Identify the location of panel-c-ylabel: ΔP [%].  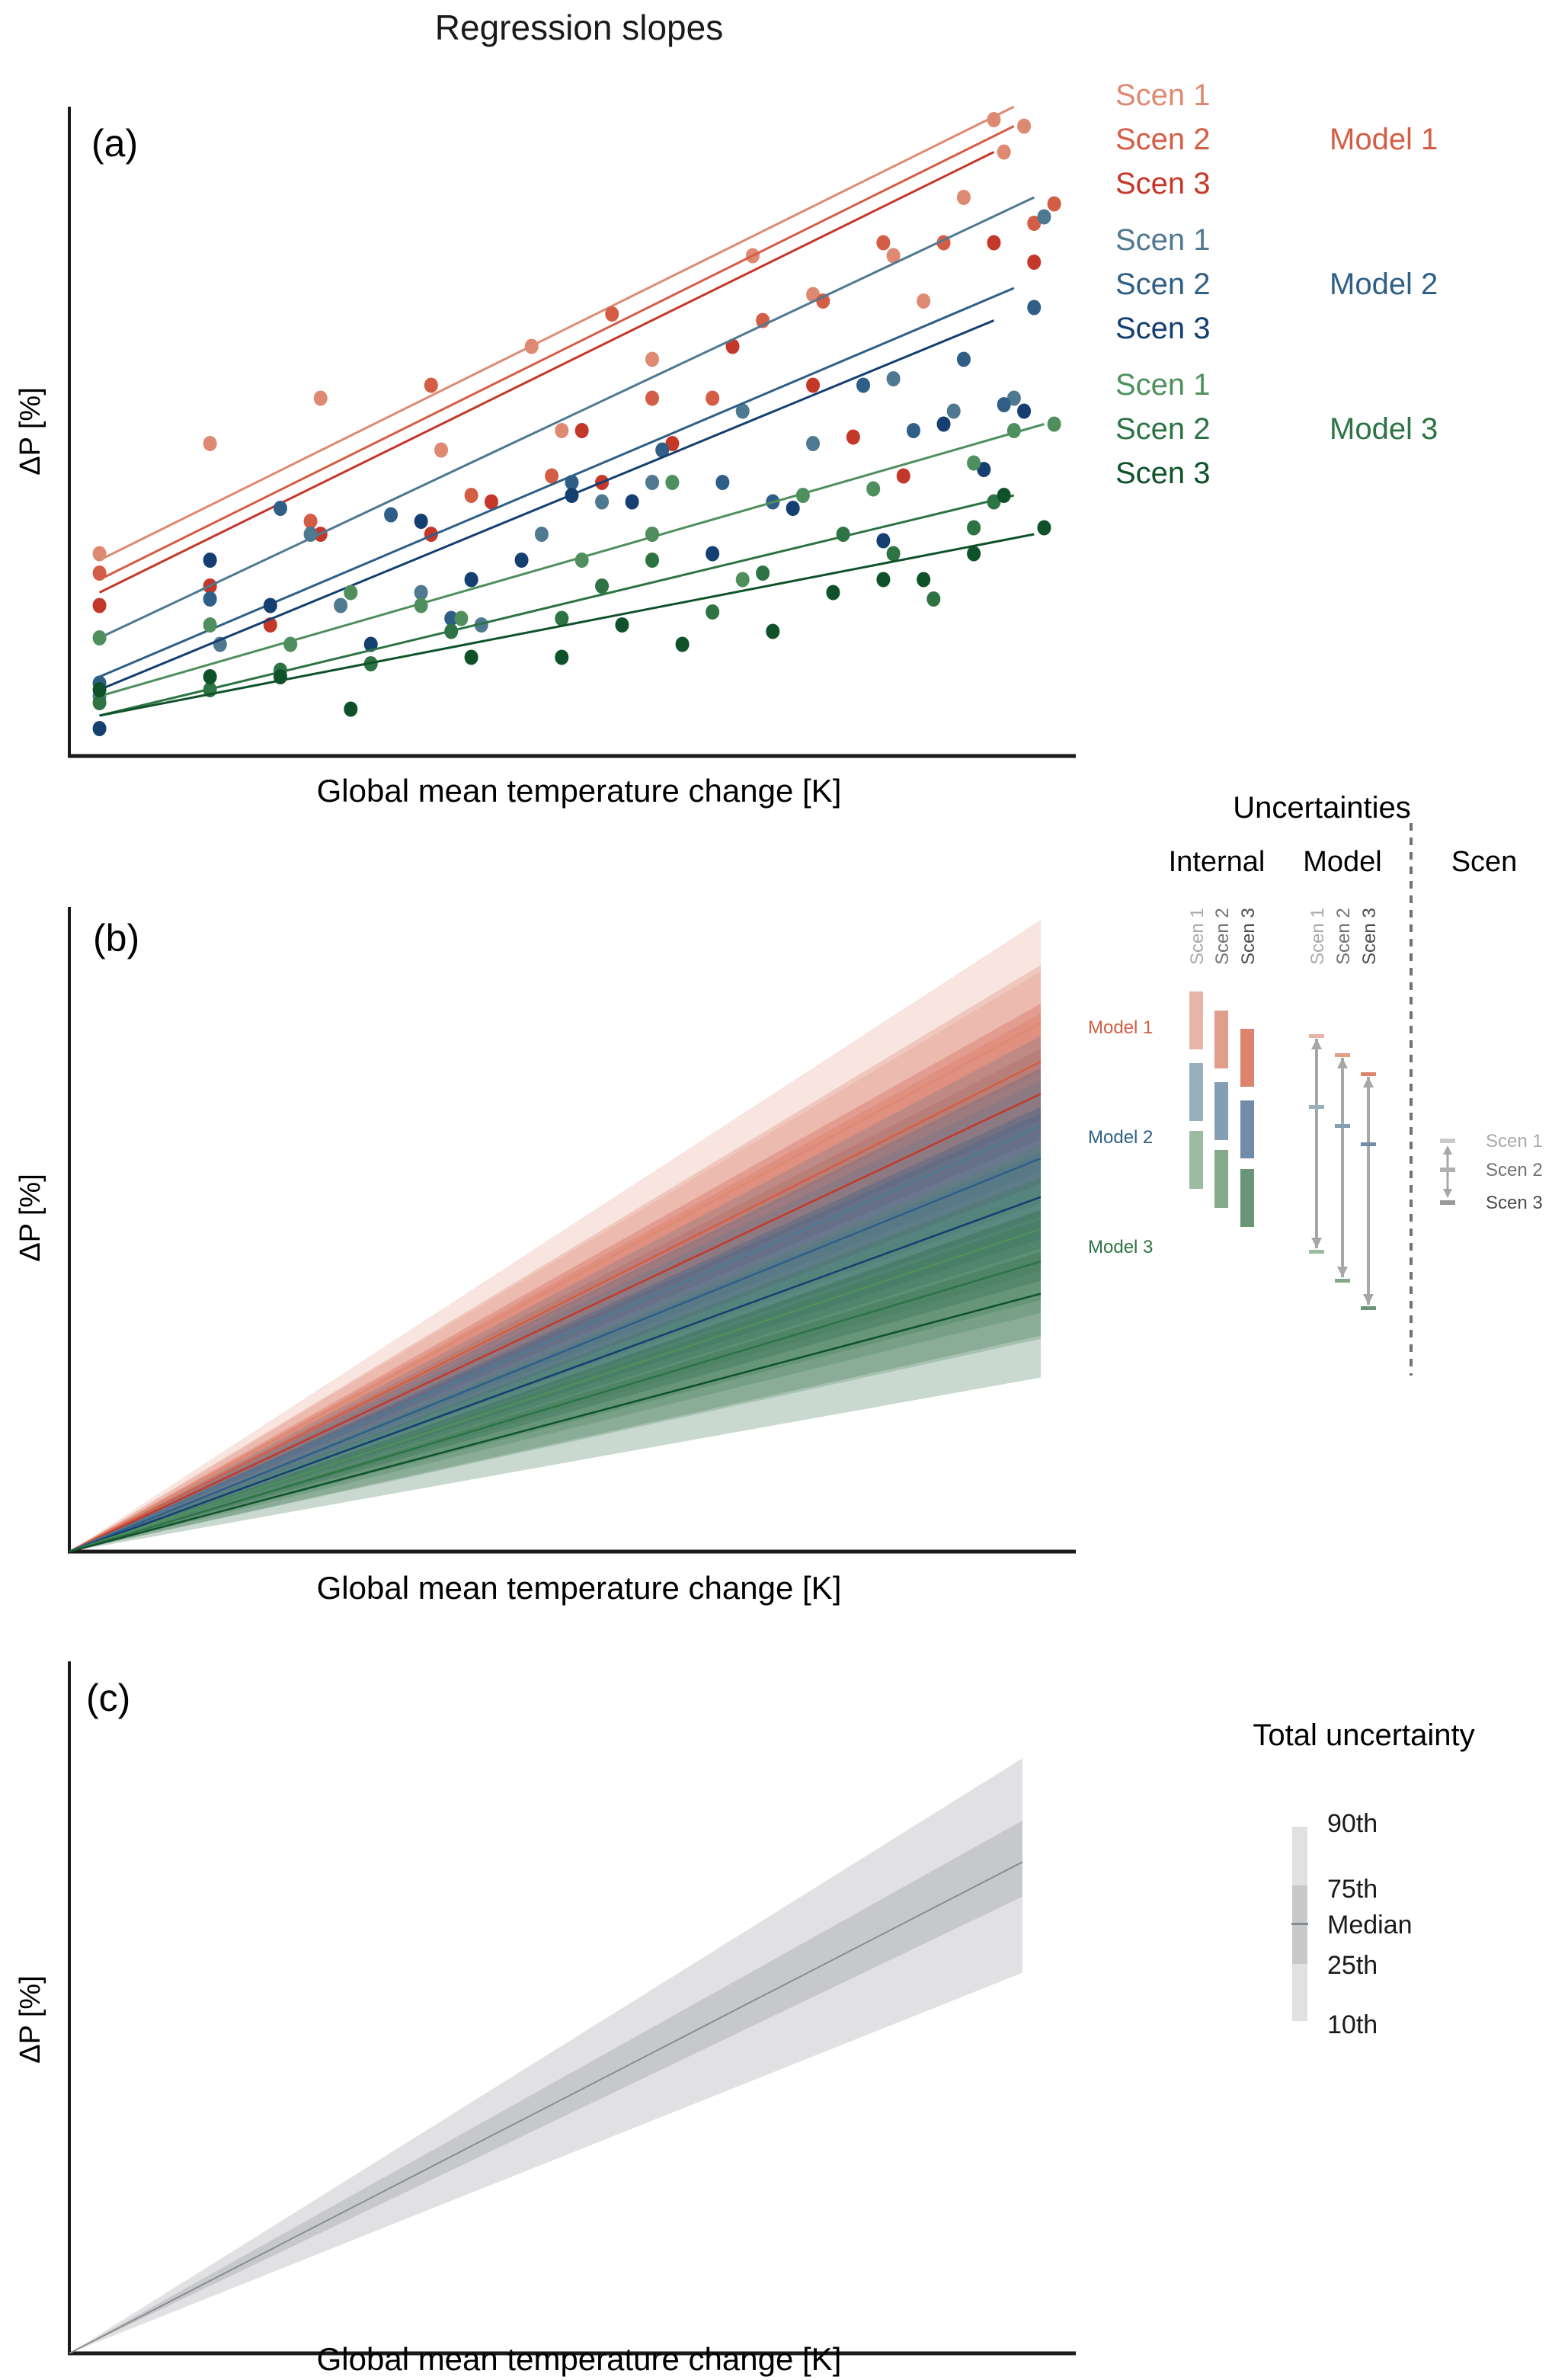
(30, 2019).